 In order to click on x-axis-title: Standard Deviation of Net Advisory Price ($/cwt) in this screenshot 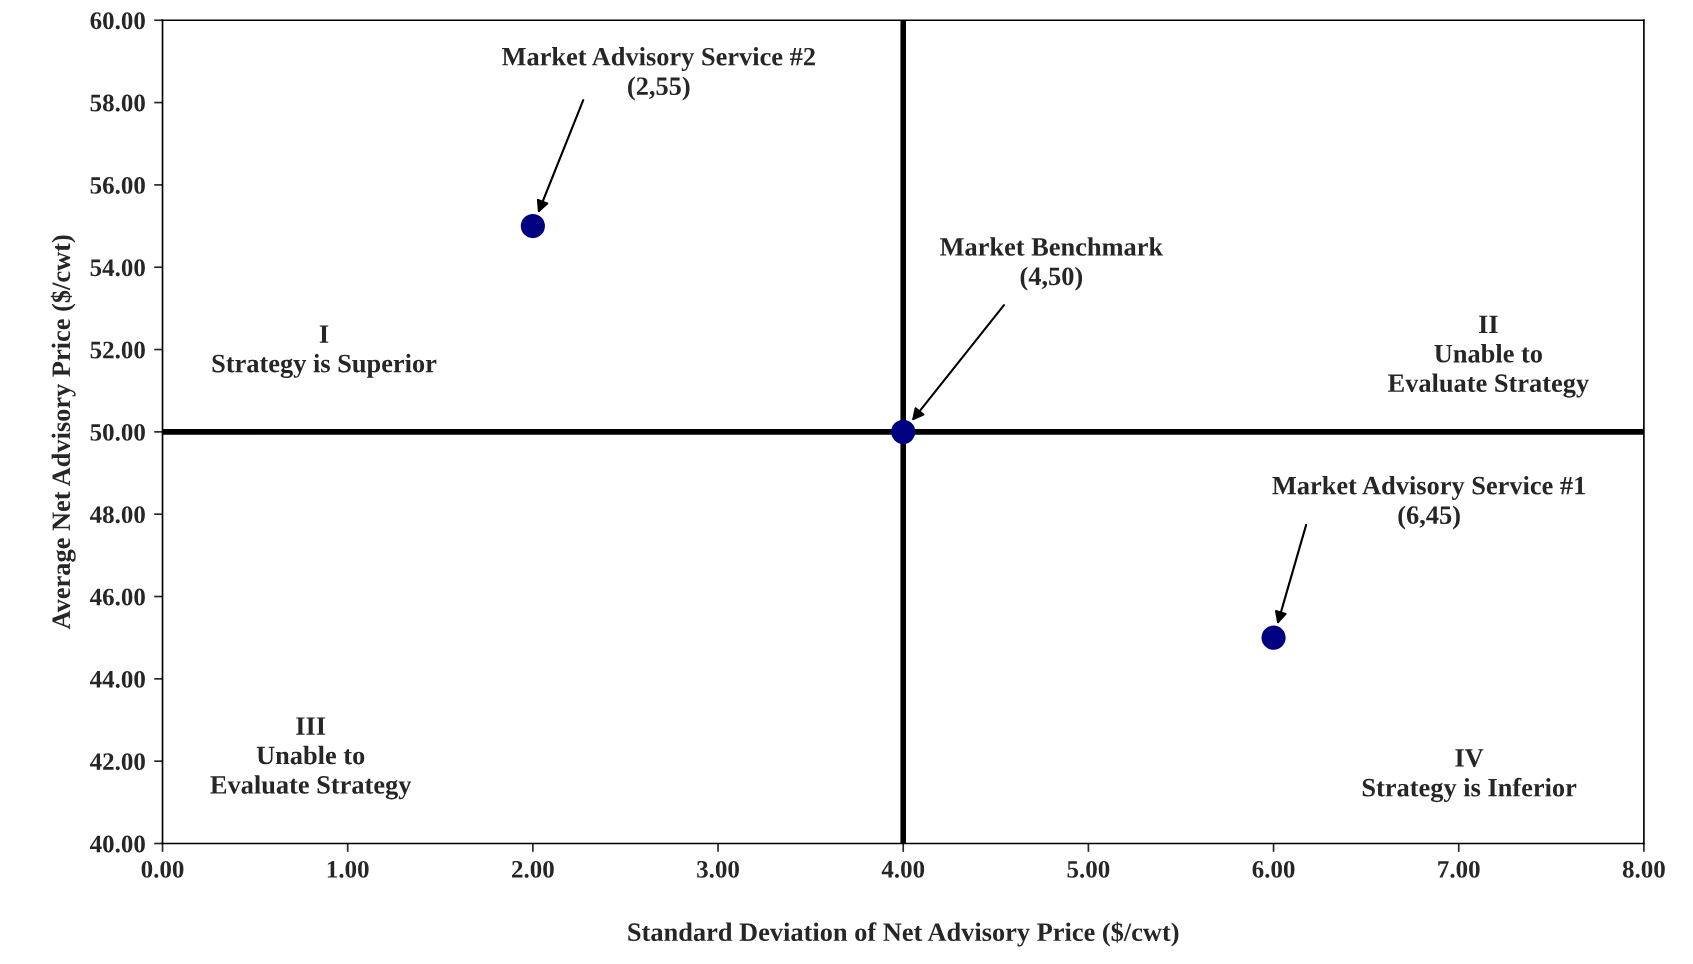, I will do `click(903, 934)`.